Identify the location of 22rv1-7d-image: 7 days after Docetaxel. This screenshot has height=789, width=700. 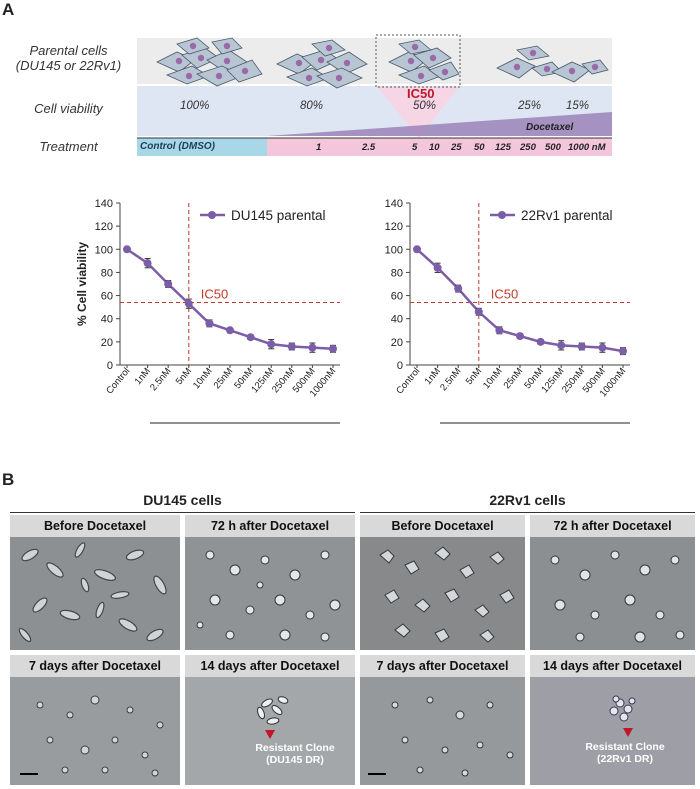
(442, 720).